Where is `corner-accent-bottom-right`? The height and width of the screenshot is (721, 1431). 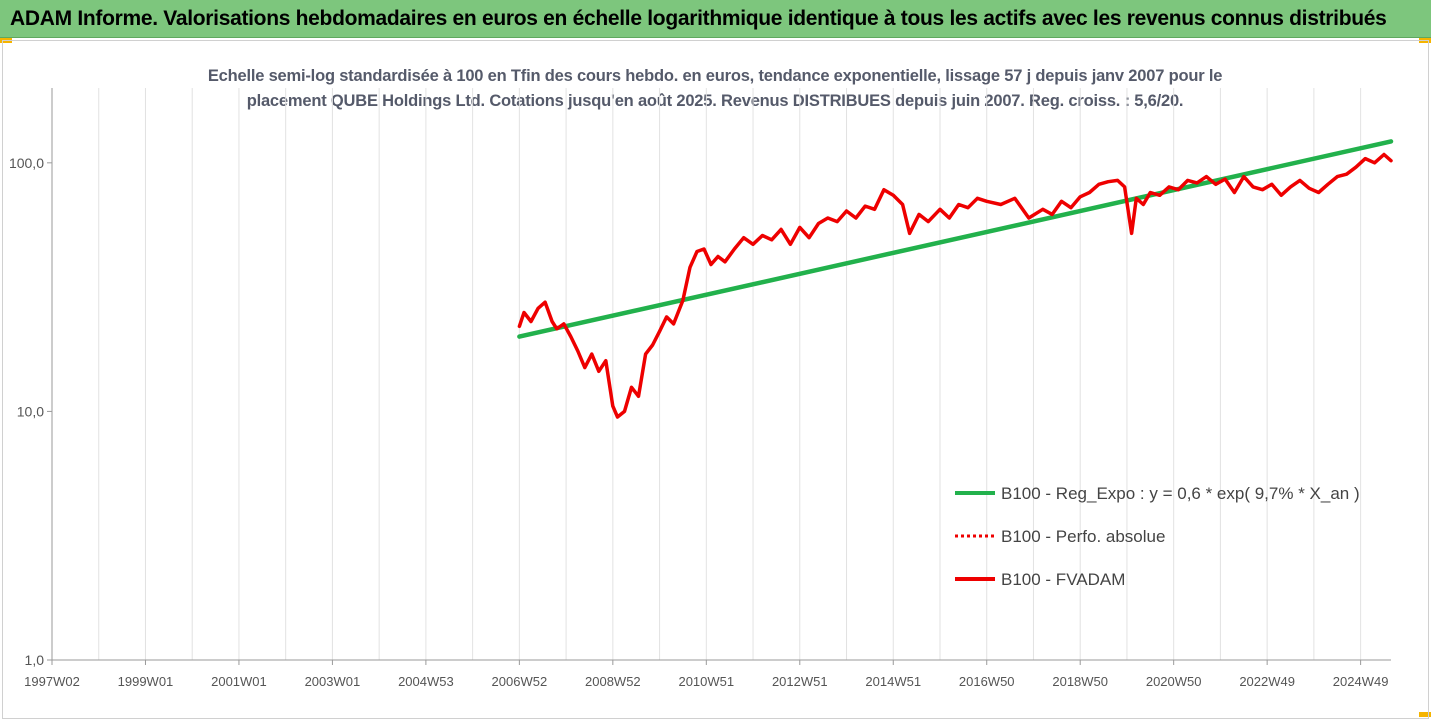 corner-accent-bottom-right is located at coordinates (1425, 714).